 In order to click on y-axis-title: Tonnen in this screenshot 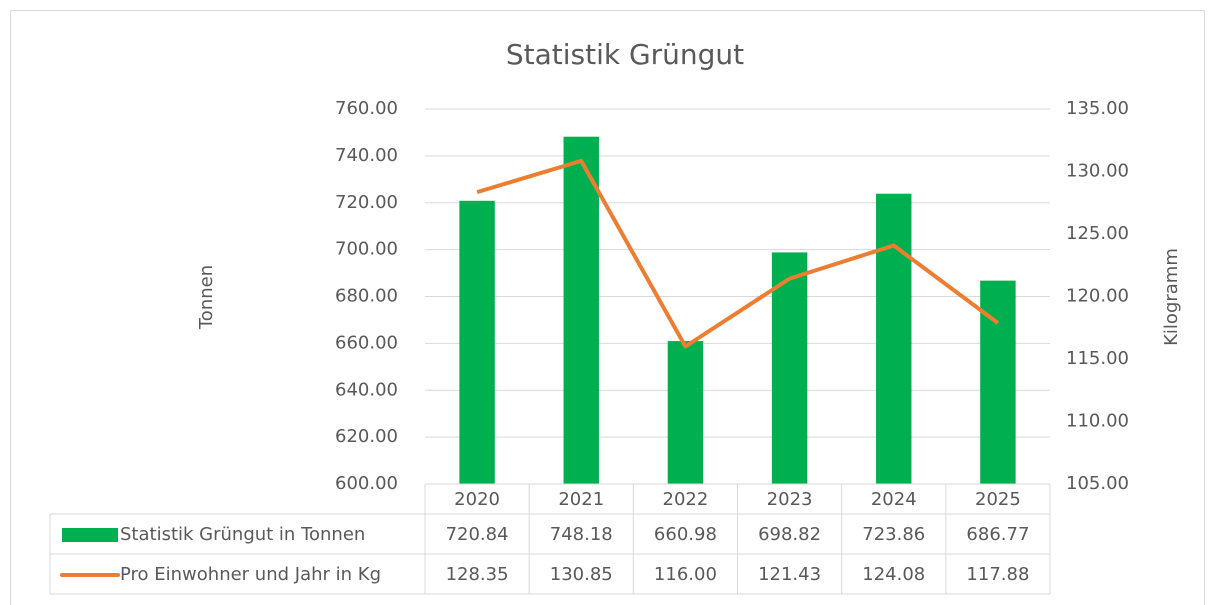, I will do `click(206, 297)`.